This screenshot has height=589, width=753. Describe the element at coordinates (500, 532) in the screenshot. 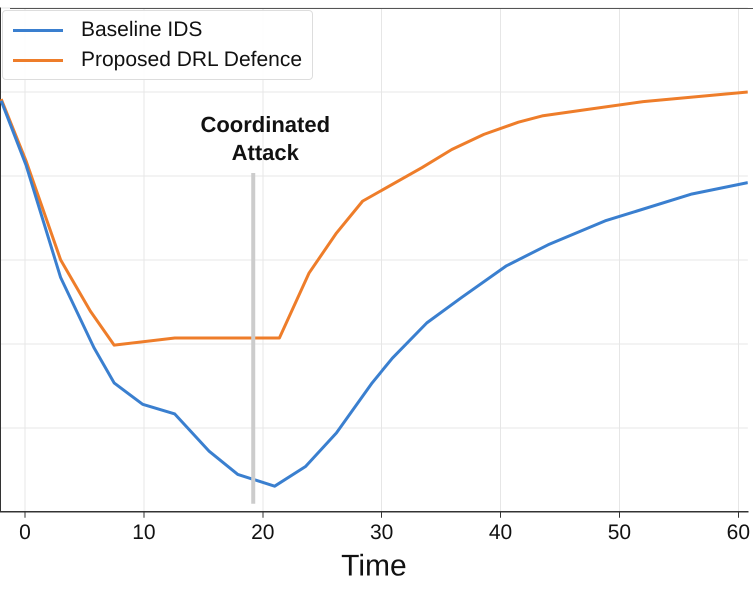

I see `x-tick-label: 40` at that location.